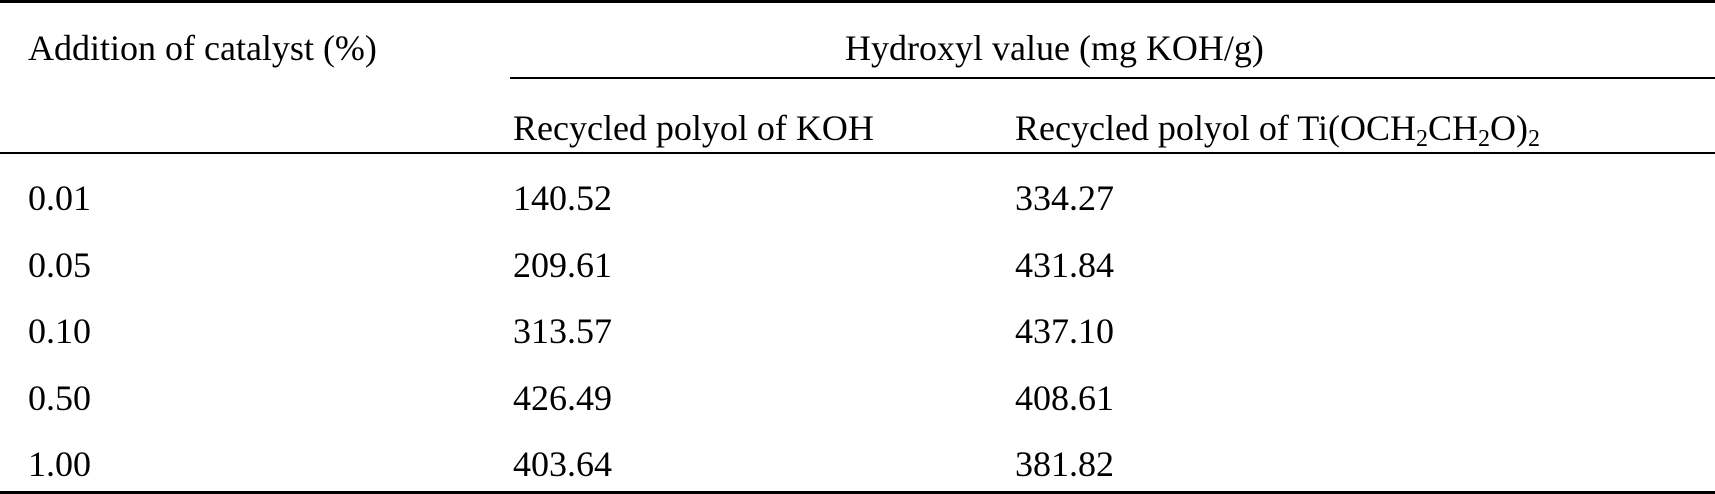 Image resolution: width=1715 pixels, height=494 pixels. What do you see at coordinates (59, 398) in the screenshot?
I see `cell-catalyst: 0.50` at bounding box center [59, 398].